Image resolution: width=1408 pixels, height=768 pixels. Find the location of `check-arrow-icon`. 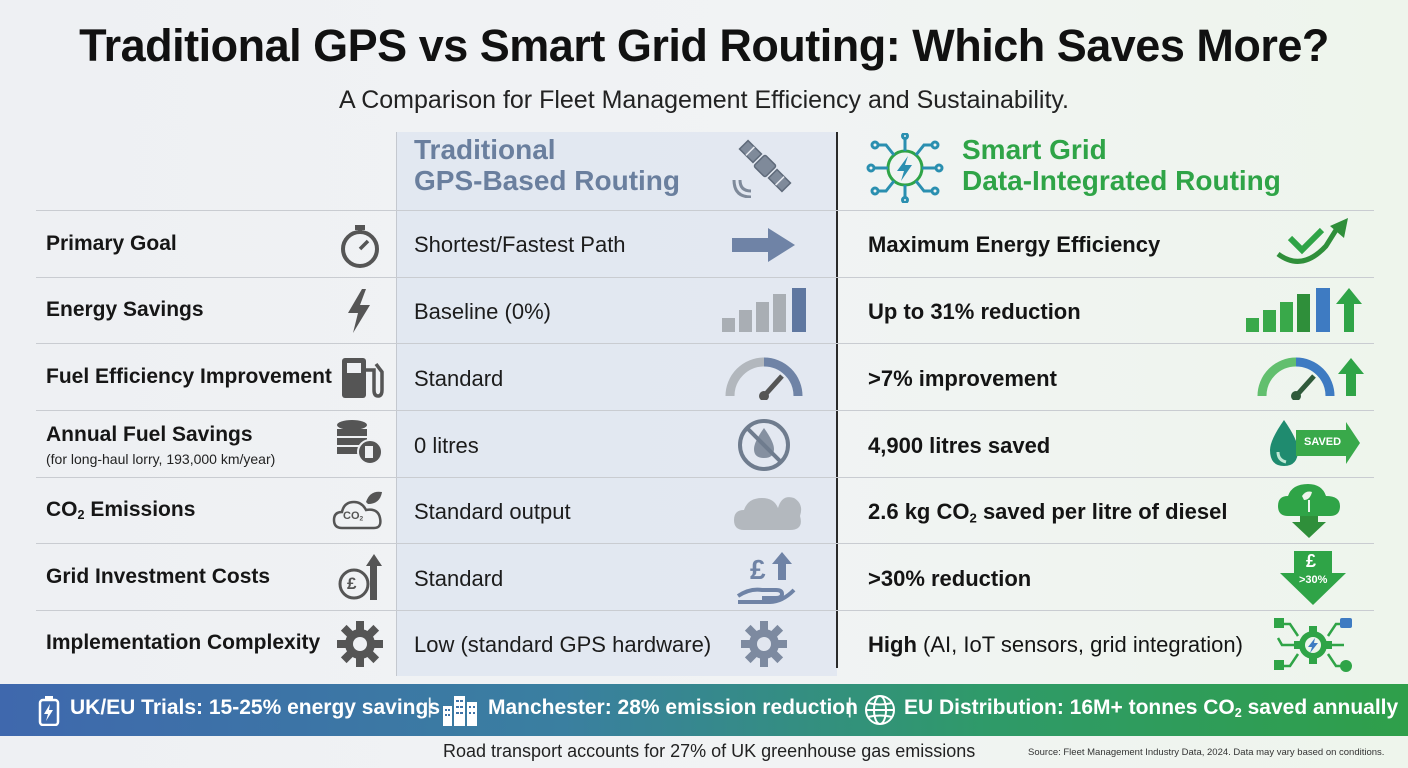

check-arrow-icon is located at coordinates (1312, 241).